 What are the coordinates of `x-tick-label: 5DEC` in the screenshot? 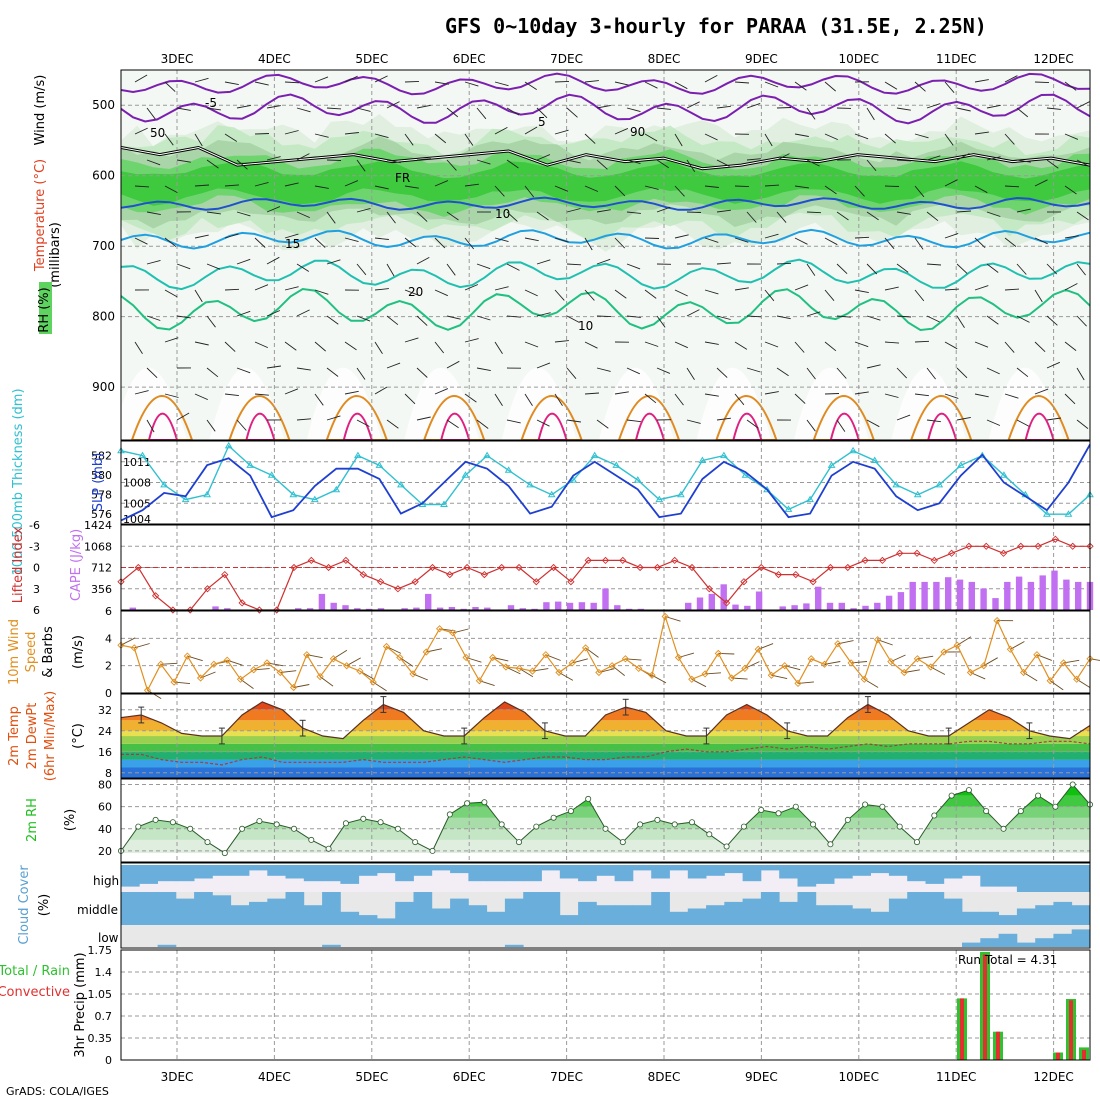 It's located at (371, 59).